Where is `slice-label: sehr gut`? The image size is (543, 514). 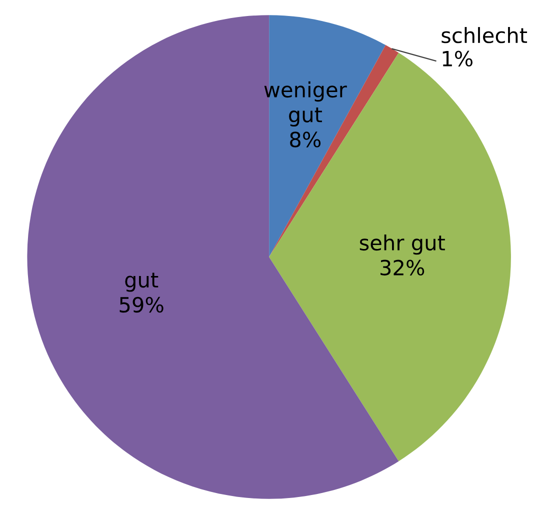 slice-label: sehr gut is located at coordinates (402, 244).